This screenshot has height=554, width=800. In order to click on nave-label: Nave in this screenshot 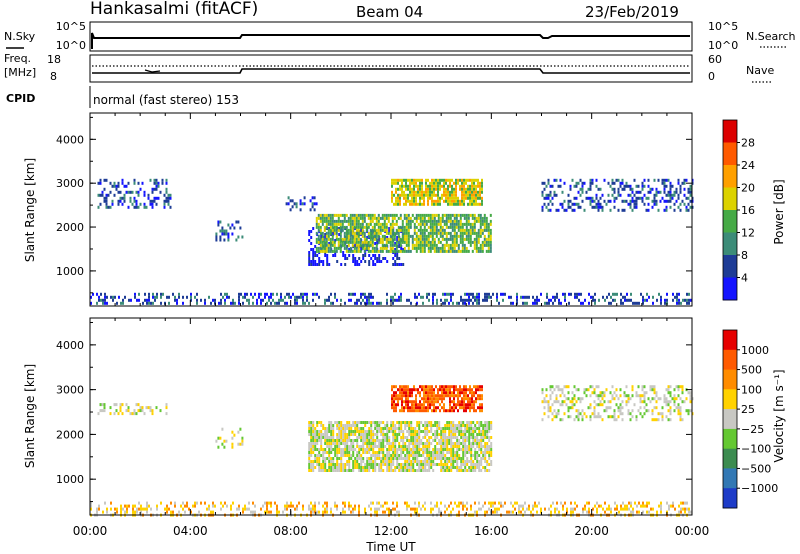, I will do `click(760, 70)`.